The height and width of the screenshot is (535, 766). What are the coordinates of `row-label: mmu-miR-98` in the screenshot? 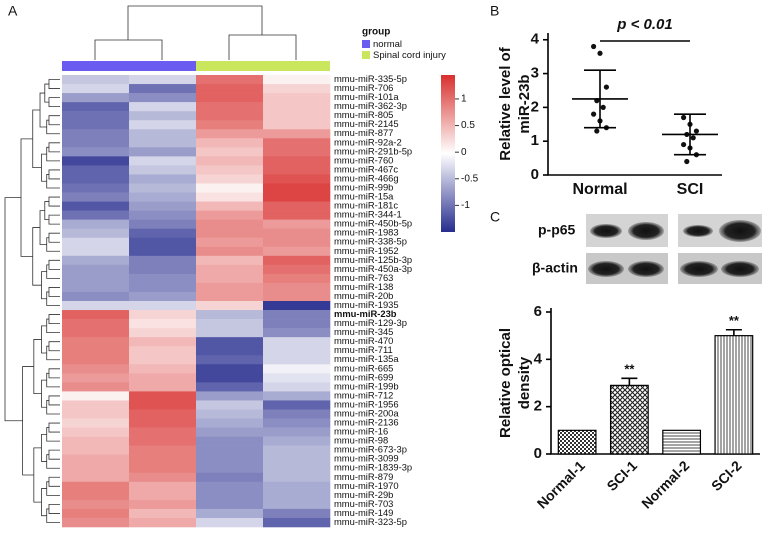 It's located at (361, 440).